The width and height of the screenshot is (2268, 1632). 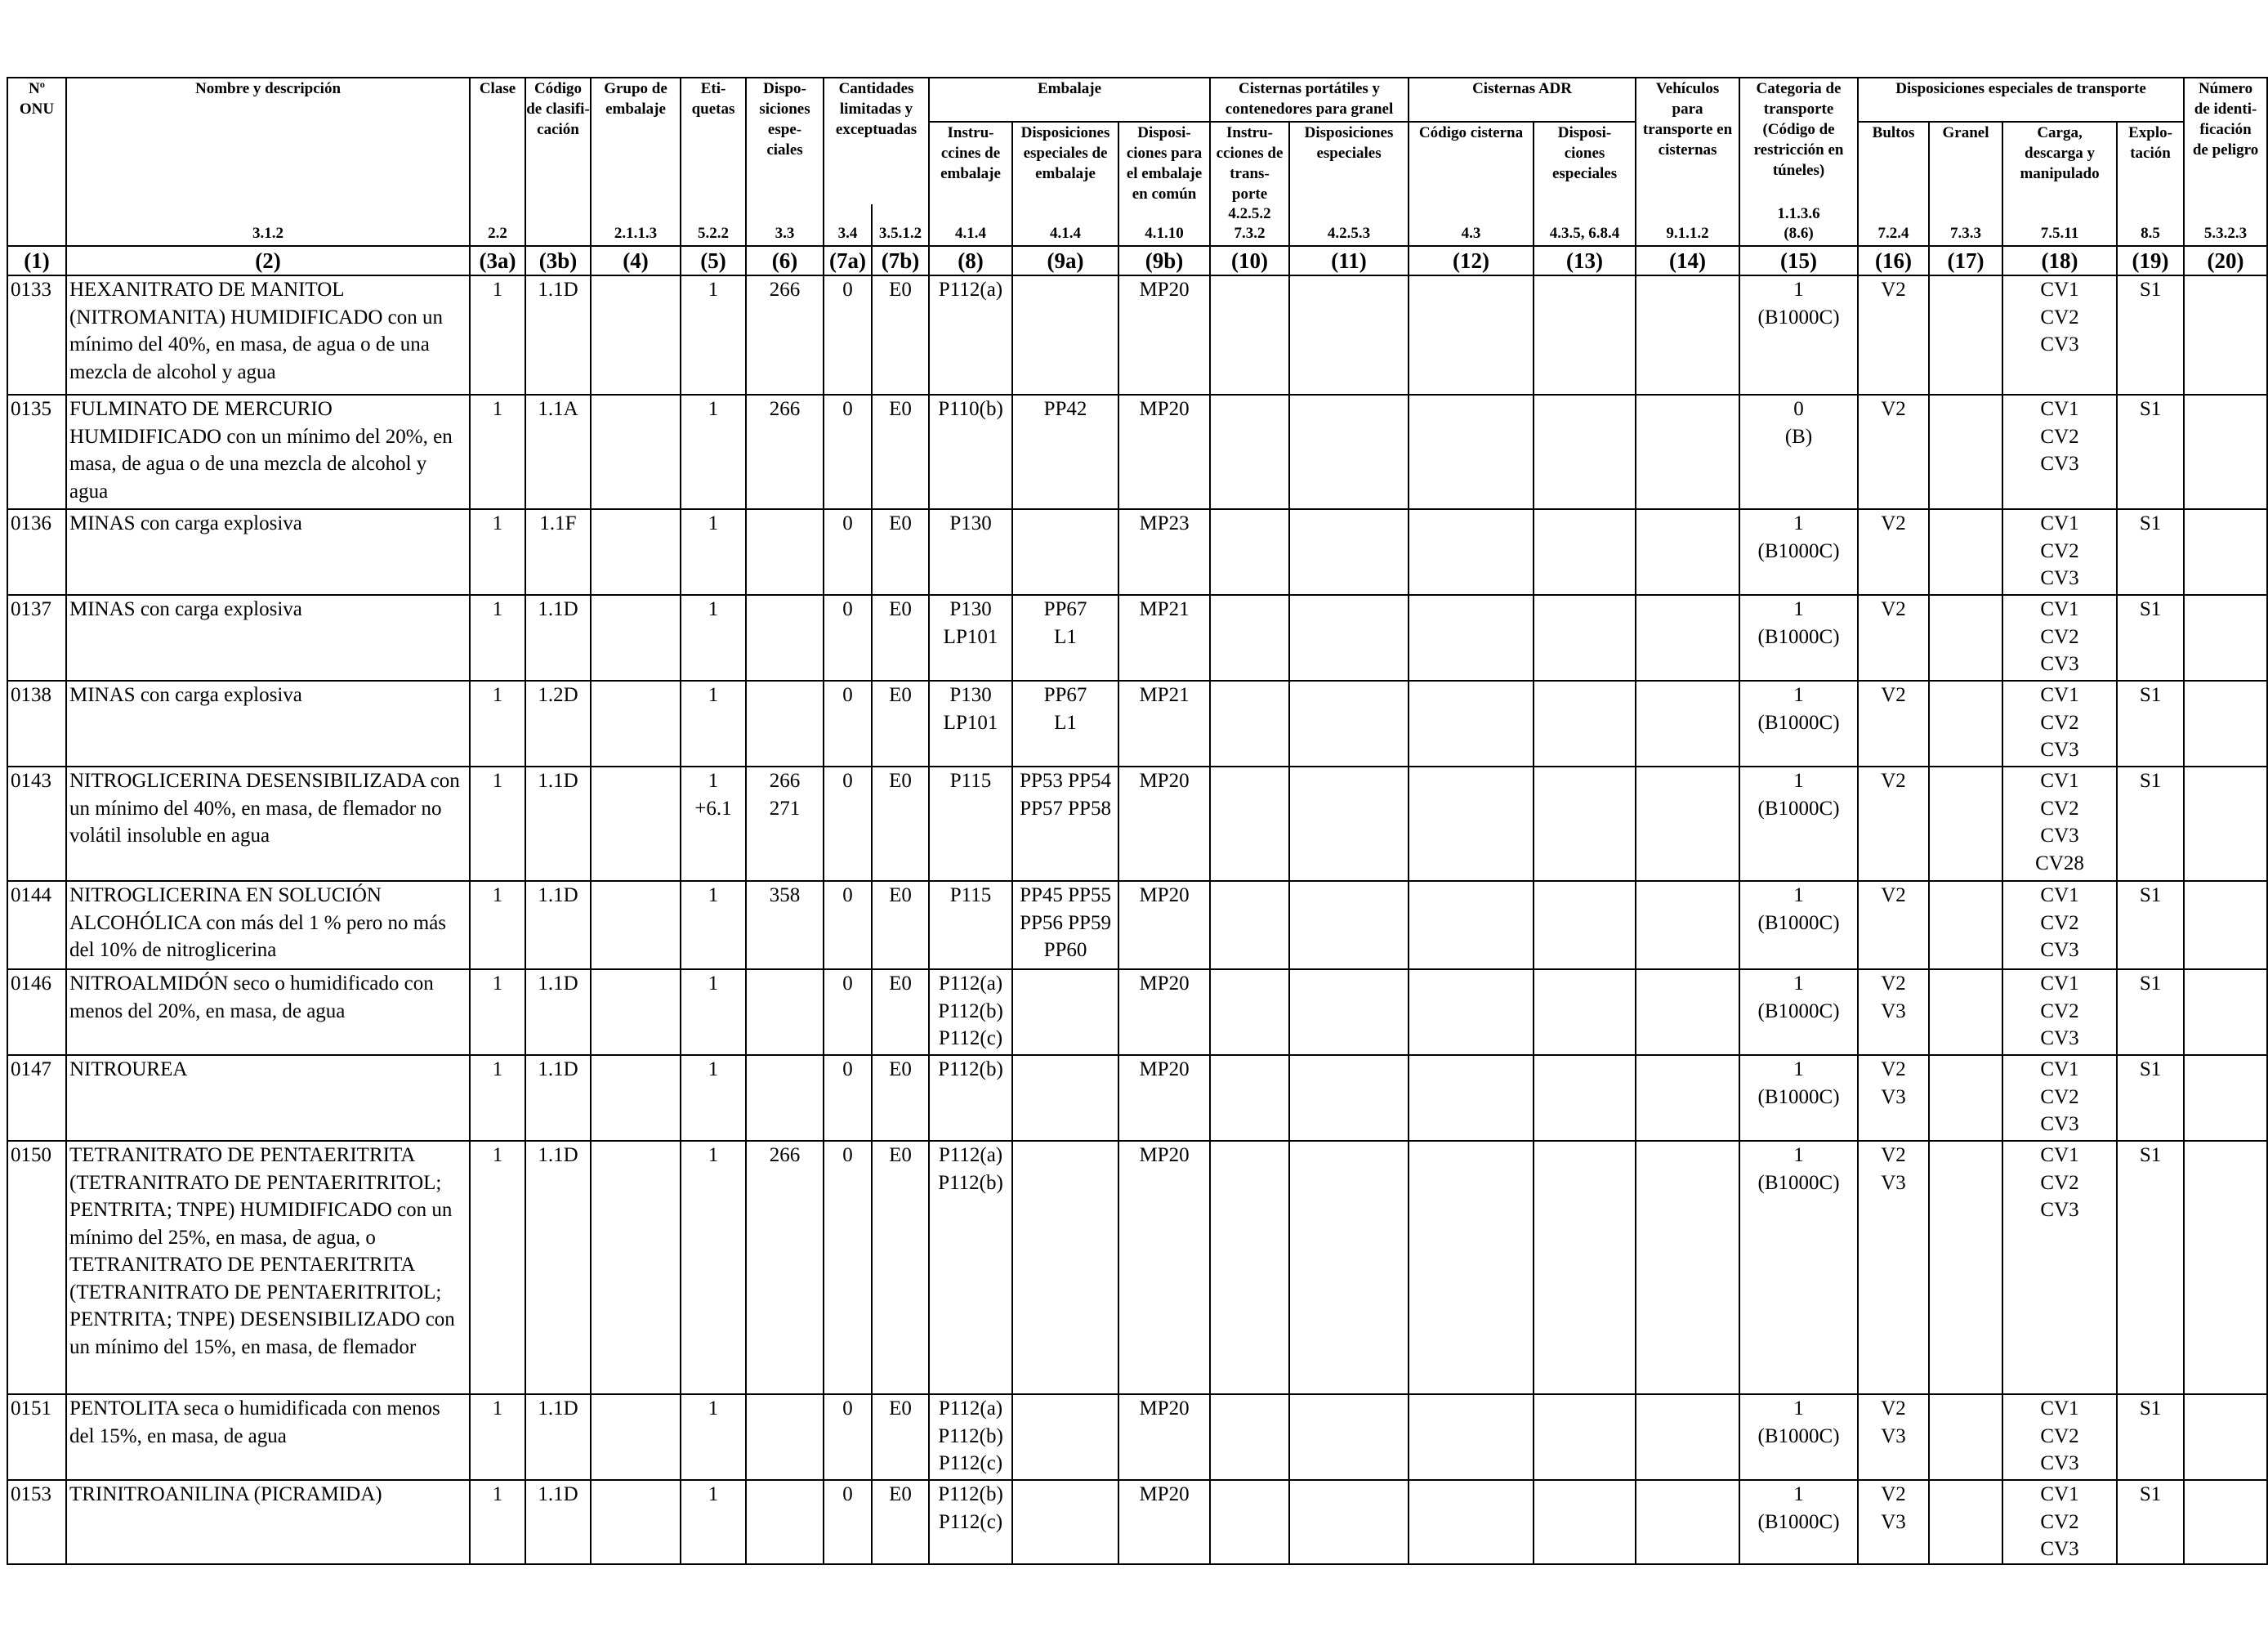 I want to click on un-number-cell: 0150, so click(x=37, y=1267).